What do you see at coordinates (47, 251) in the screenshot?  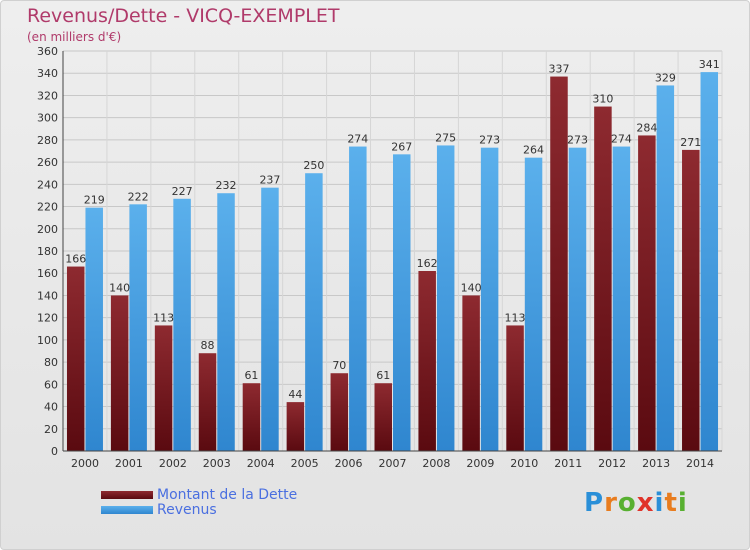 I see `y-tick-label: 180` at bounding box center [47, 251].